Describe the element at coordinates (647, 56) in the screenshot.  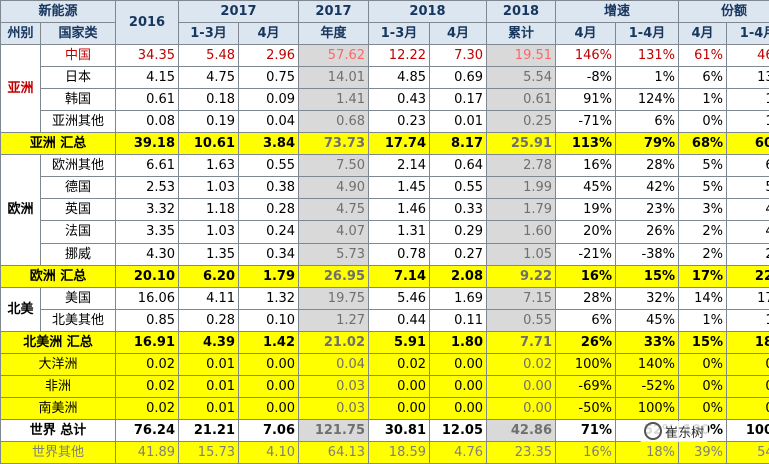
I see `value-cell: 131%` at that location.